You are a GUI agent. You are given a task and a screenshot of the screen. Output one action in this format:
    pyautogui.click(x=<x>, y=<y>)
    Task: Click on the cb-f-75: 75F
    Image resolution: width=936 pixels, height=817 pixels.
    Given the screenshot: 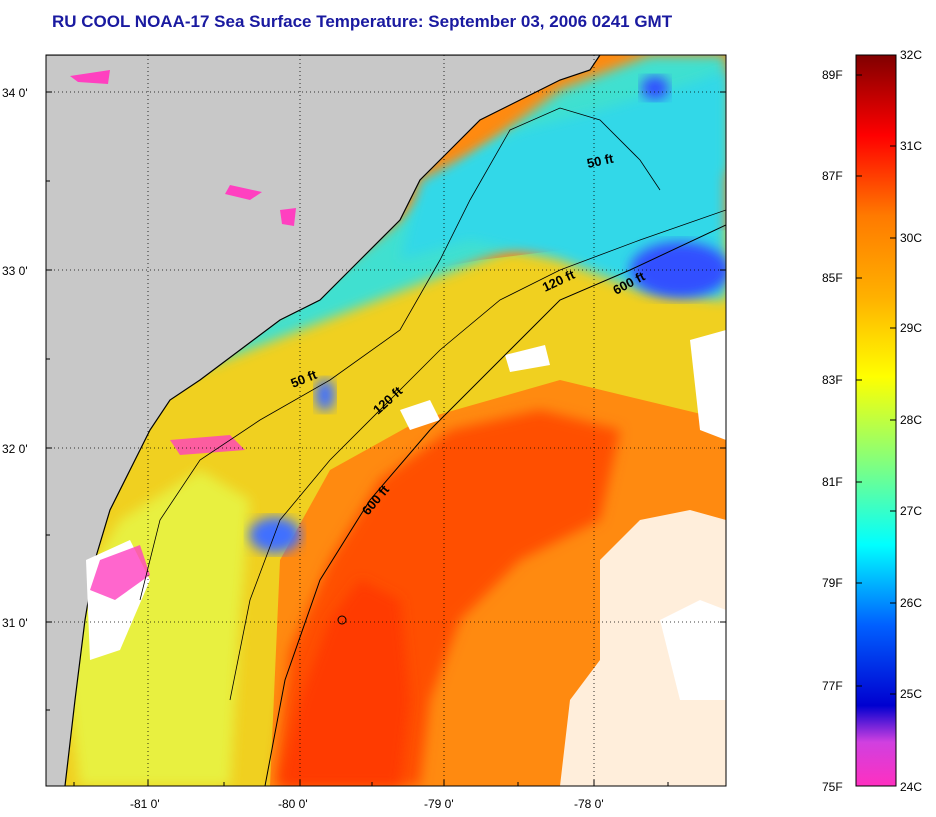 What is the action you would take?
    pyautogui.click(x=832, y=787)
    